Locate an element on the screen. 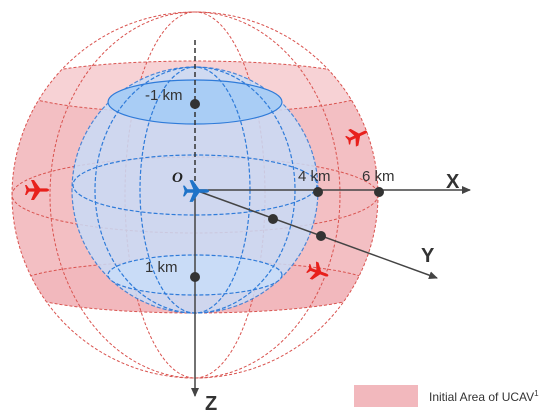  x-outer-label: 6 km is located at coordinates (378, 176).